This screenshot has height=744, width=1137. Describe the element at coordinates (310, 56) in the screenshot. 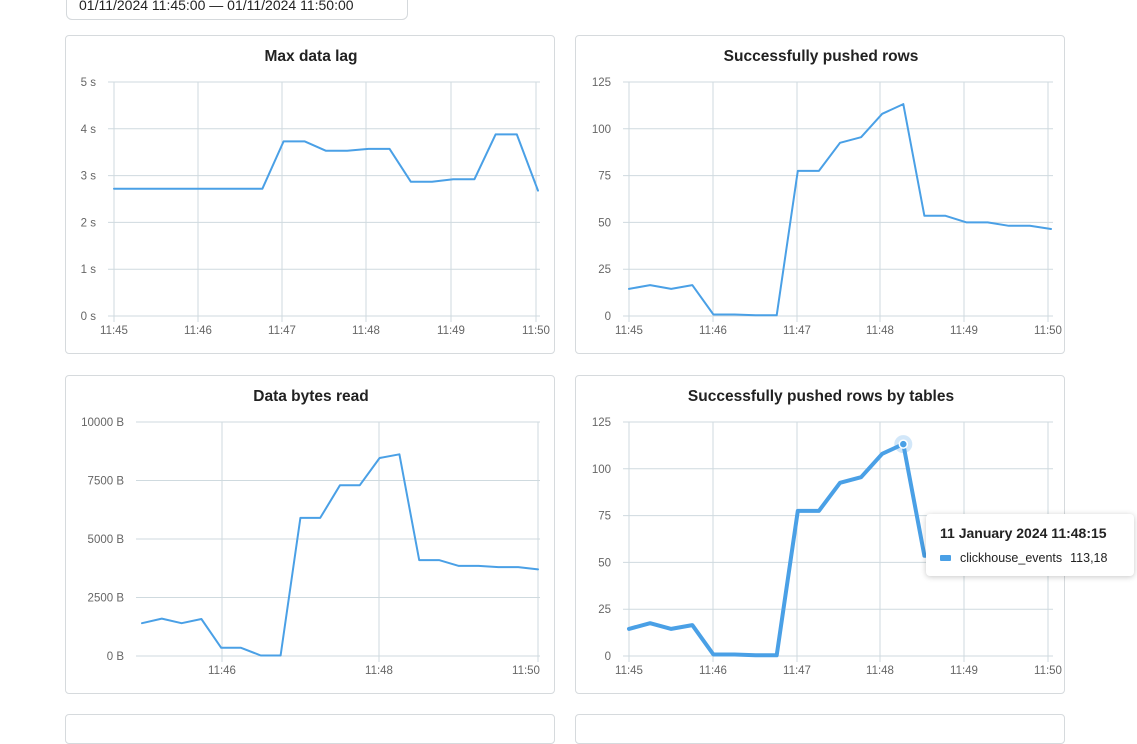

I see `chart-title: Max data lag` at that location.